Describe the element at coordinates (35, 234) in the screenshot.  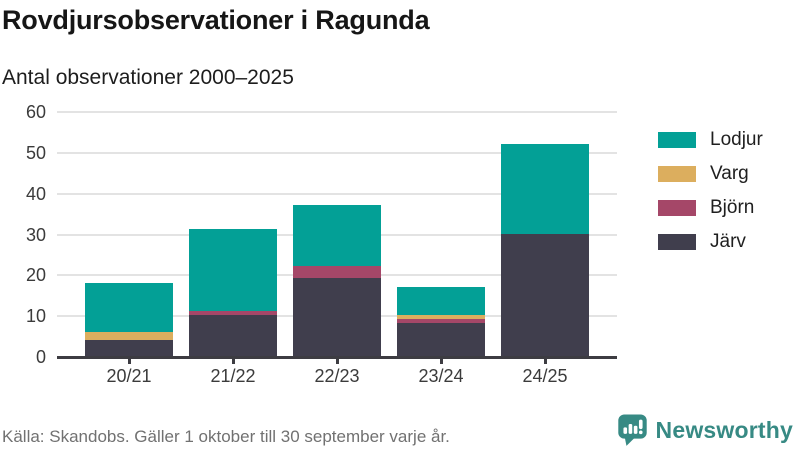
I see `y-tick-label: 30` at that location.